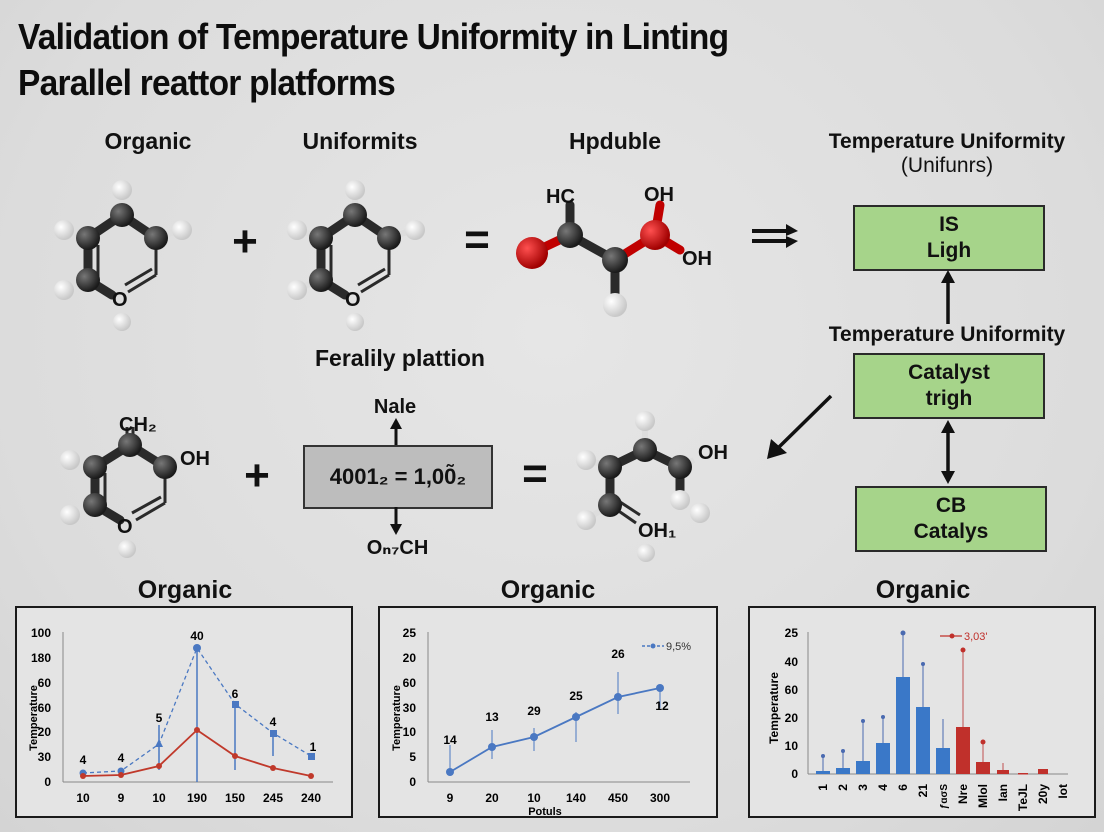 Image resolution: width=1104 pixels, height=832 pixels. I want to click on svg-text: 245, so click(273, 798).